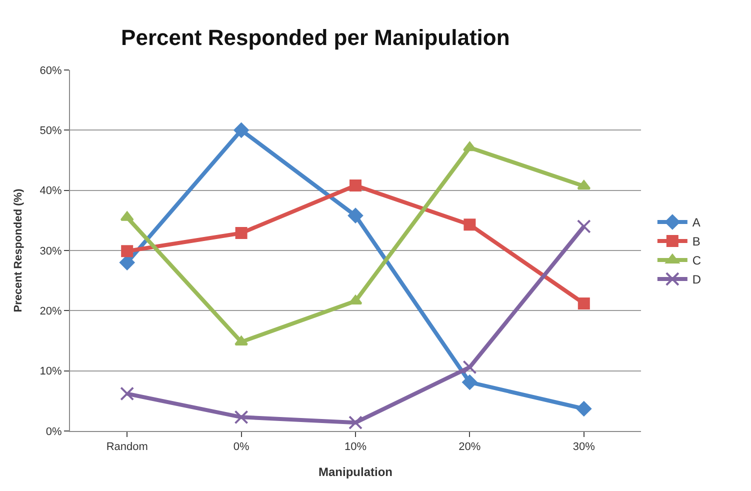 The height and width of the screenshot is (491, 751). I want to click on y-tick-label: 10%, so click(51, 372).